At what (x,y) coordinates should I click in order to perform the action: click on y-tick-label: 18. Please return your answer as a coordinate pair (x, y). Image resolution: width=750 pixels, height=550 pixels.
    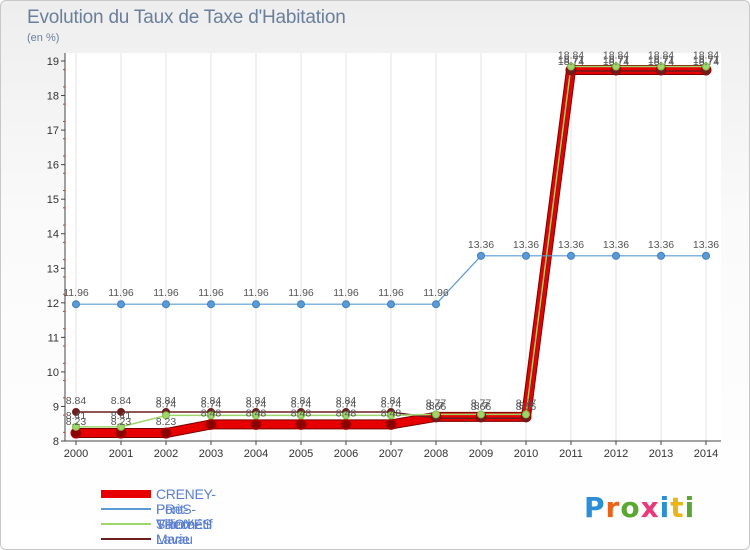
    Looking at the image, I should click on (53, 97).